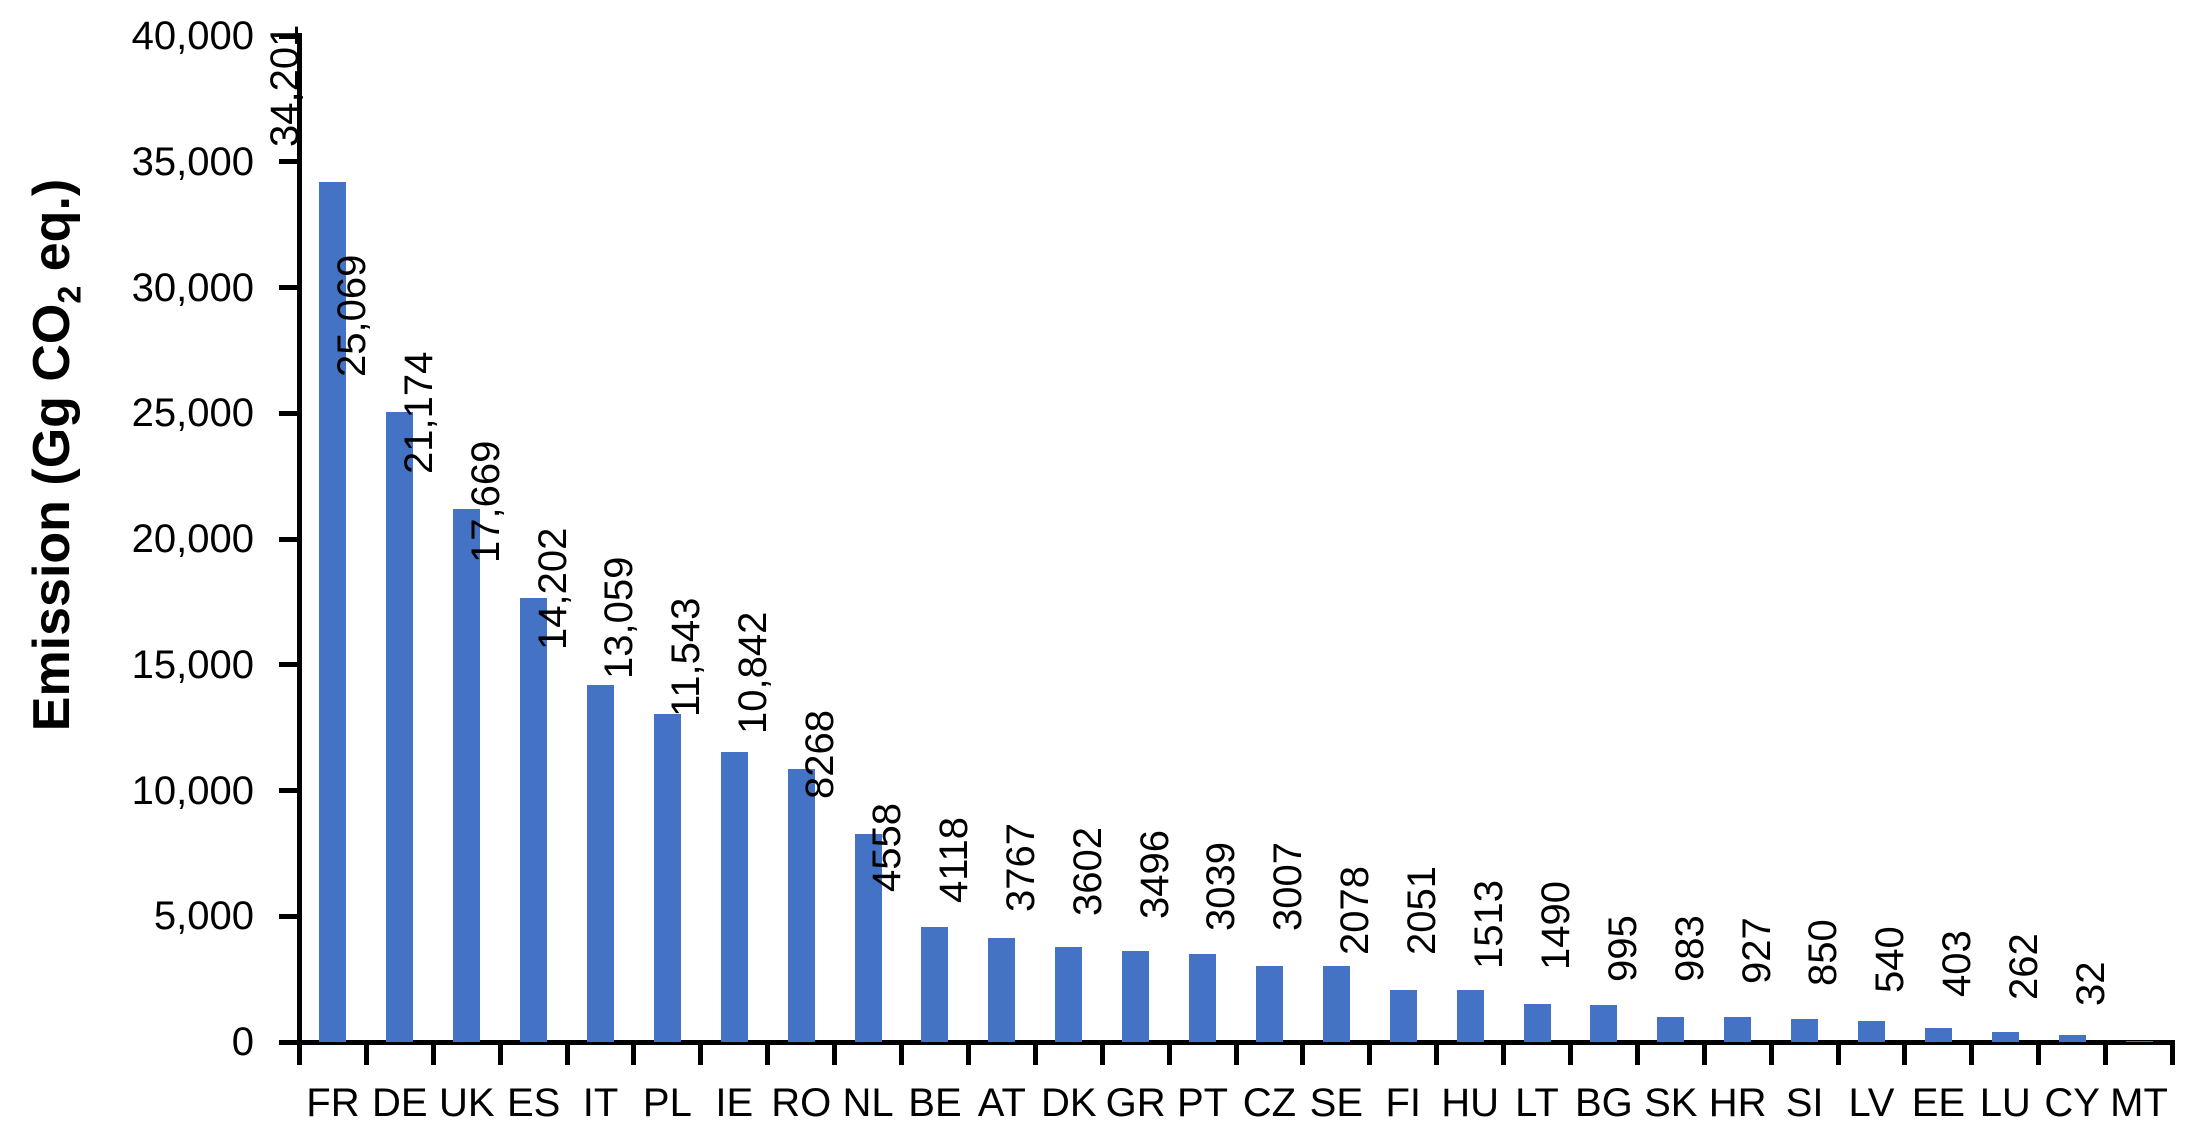 The height and width of the screenshot is (1143, 2190). Describe the element at coordinates (192, 36) in the screenshot. I see `y-tick-label: 40,000` at that location.